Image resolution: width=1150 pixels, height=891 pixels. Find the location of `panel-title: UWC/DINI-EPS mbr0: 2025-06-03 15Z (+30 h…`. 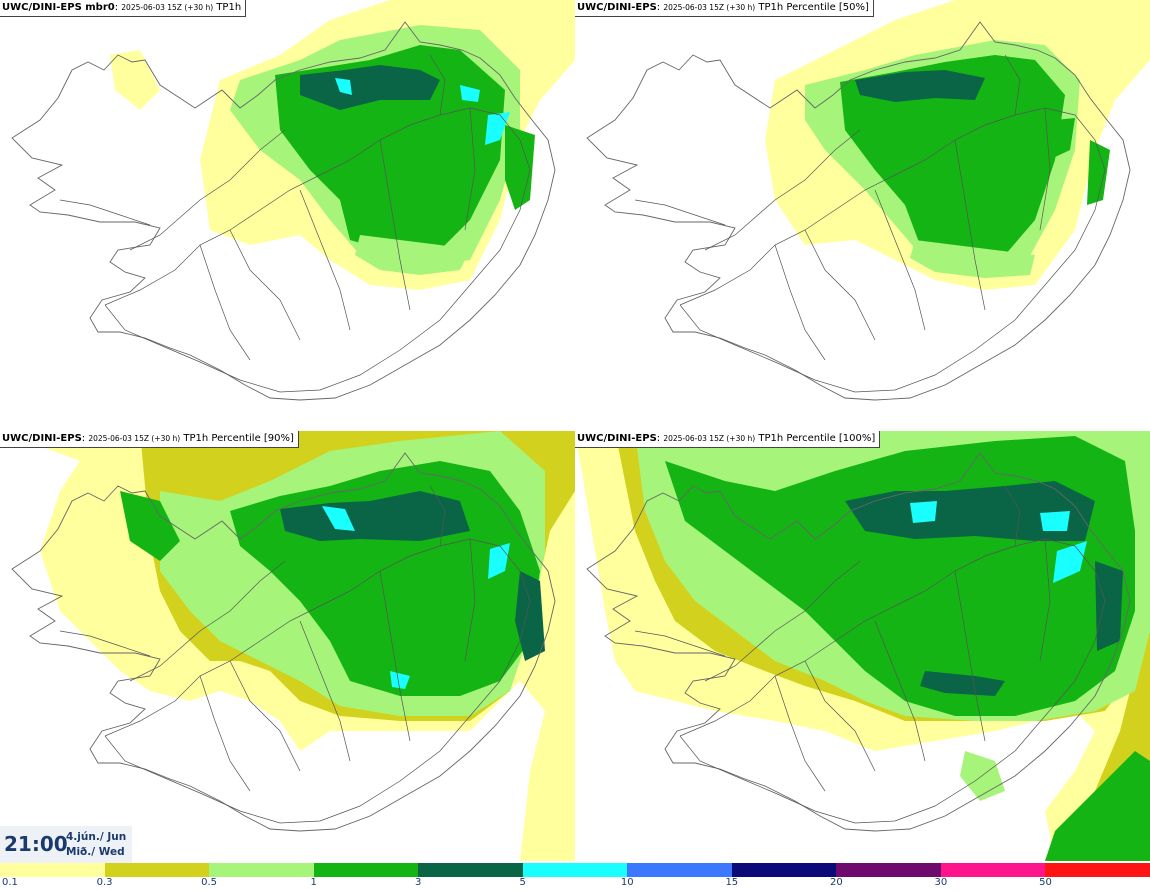

panel-title: UWC/DINI-EPS mbr0: 2025-06-03 15Z (+30 h… is located at coordinates (123, 8).